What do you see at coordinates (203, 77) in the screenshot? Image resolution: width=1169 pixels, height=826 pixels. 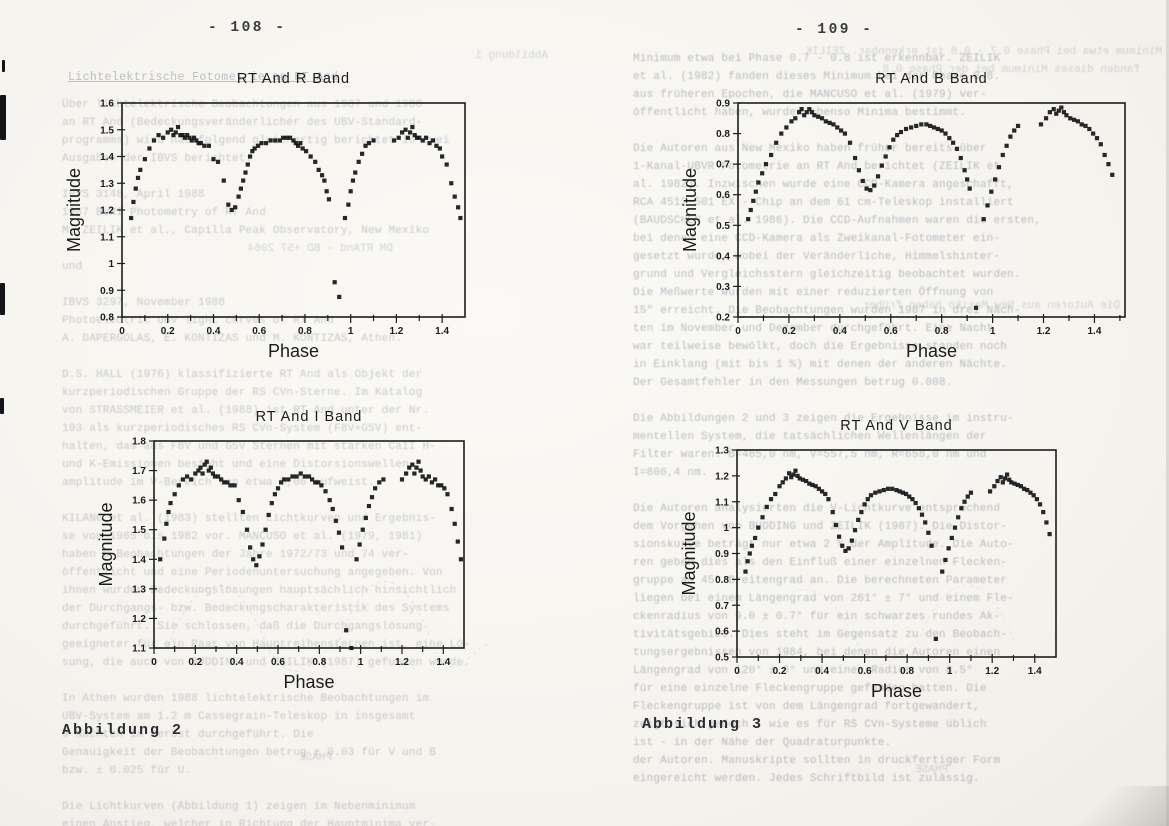 I see `ghost-heading: Lichtelektrische Fotometrie an RT And` at bounding box center [203, 77].